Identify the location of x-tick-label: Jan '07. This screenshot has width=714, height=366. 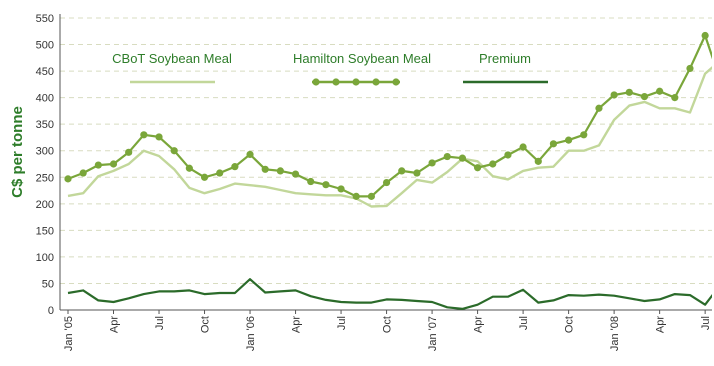
(433, 333).